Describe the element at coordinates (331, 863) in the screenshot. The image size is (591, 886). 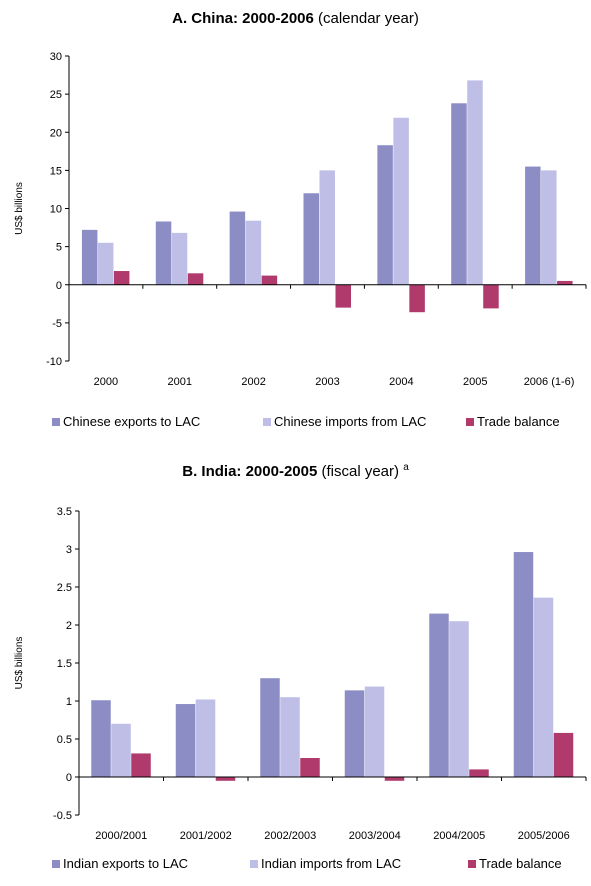
I see `legend-label: Indian imports from LAC` at that location.